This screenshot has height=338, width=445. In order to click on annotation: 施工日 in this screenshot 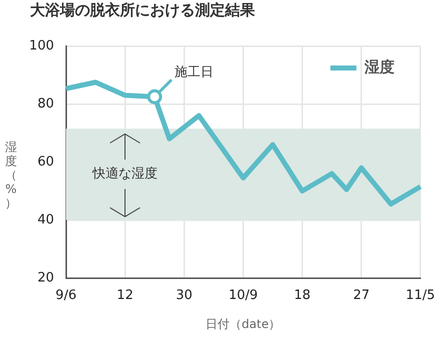, I will do `click(194, 72)`.